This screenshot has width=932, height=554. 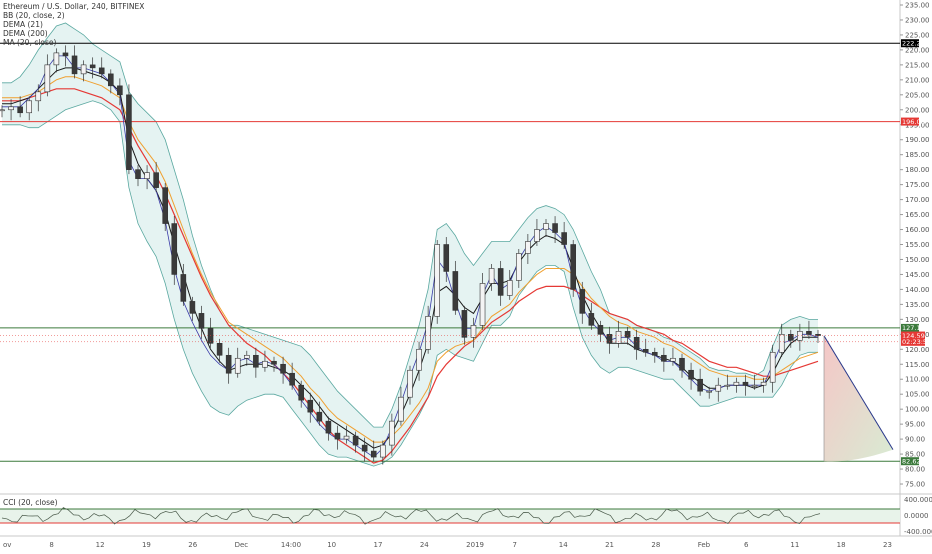 What do you see at coordinates (917, 170) in the screenshot?
I see `y-tick-label: 180.00` at bounding box center [917, 170].